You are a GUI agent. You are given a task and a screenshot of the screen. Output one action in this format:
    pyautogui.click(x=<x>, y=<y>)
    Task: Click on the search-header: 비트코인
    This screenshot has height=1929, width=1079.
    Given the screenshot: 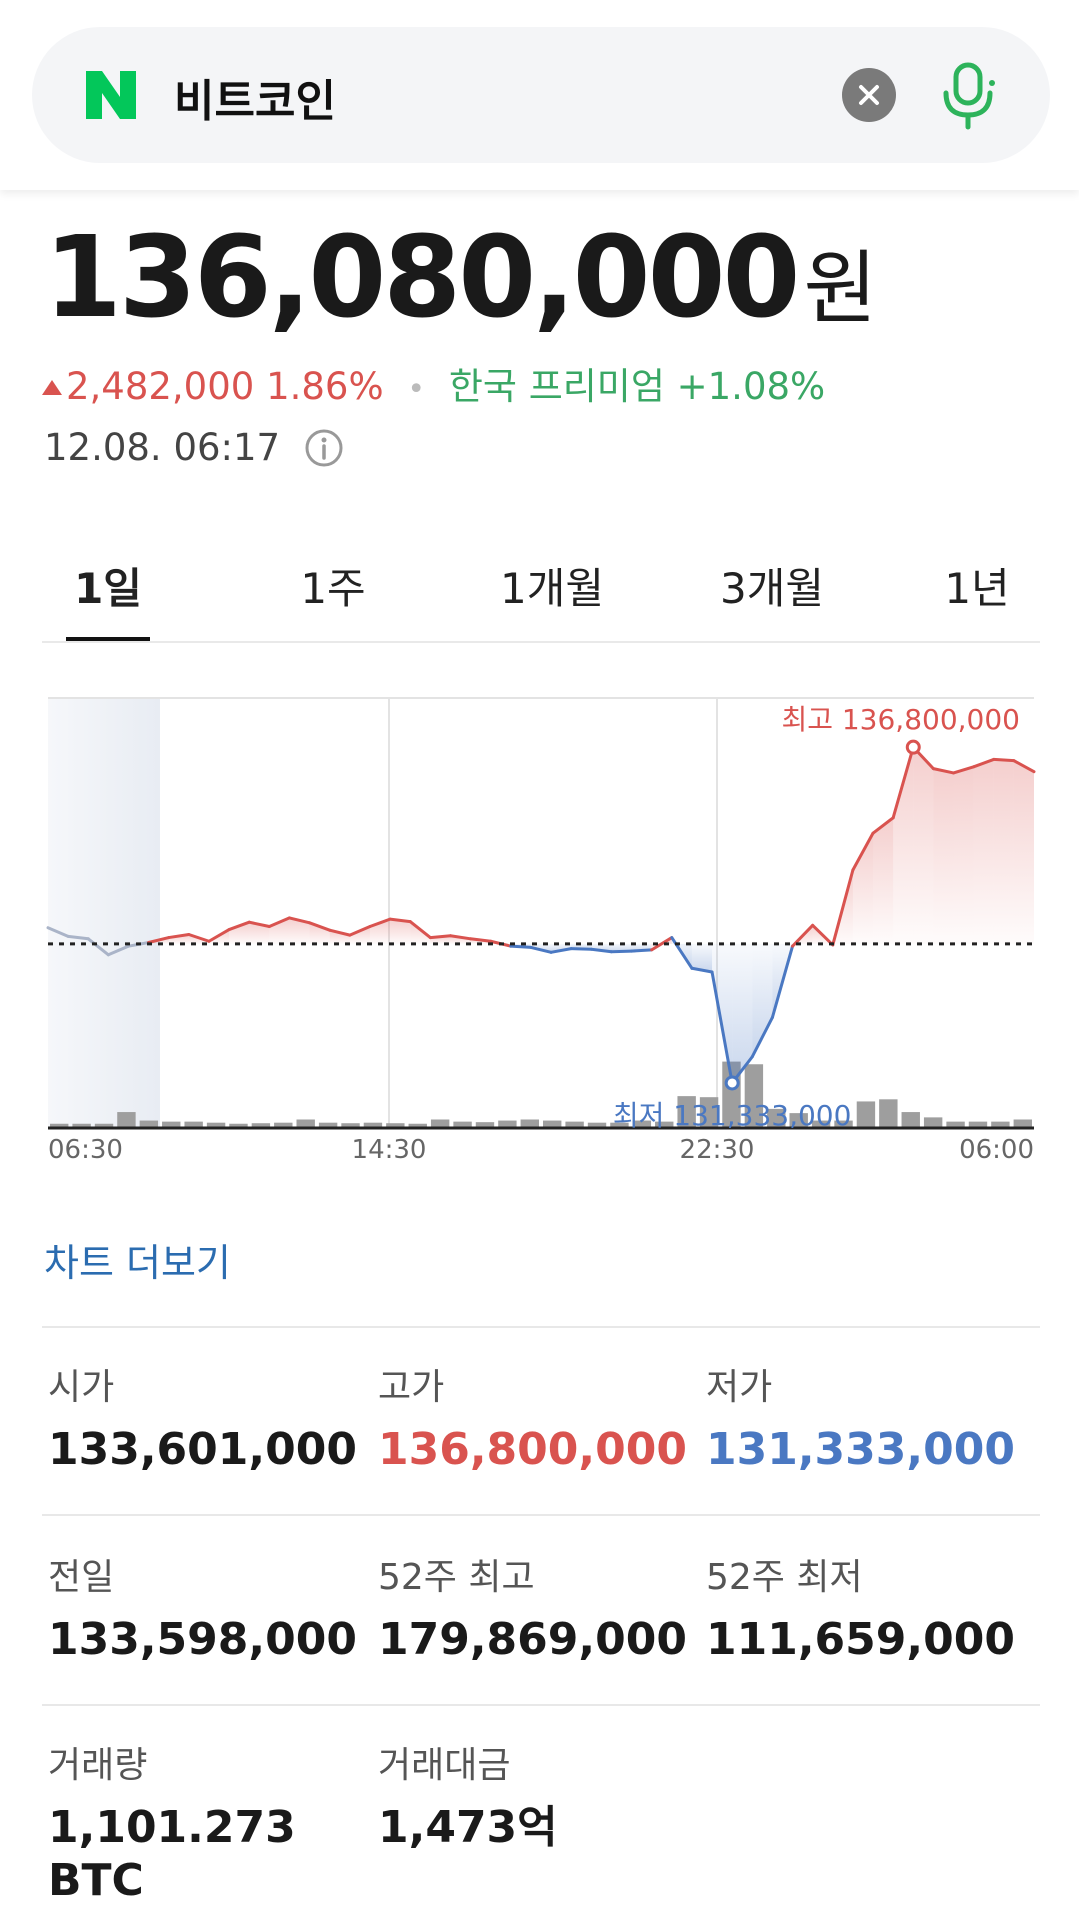 What is the action you would take?
    pyautogui.click(x=539, y=95)
    